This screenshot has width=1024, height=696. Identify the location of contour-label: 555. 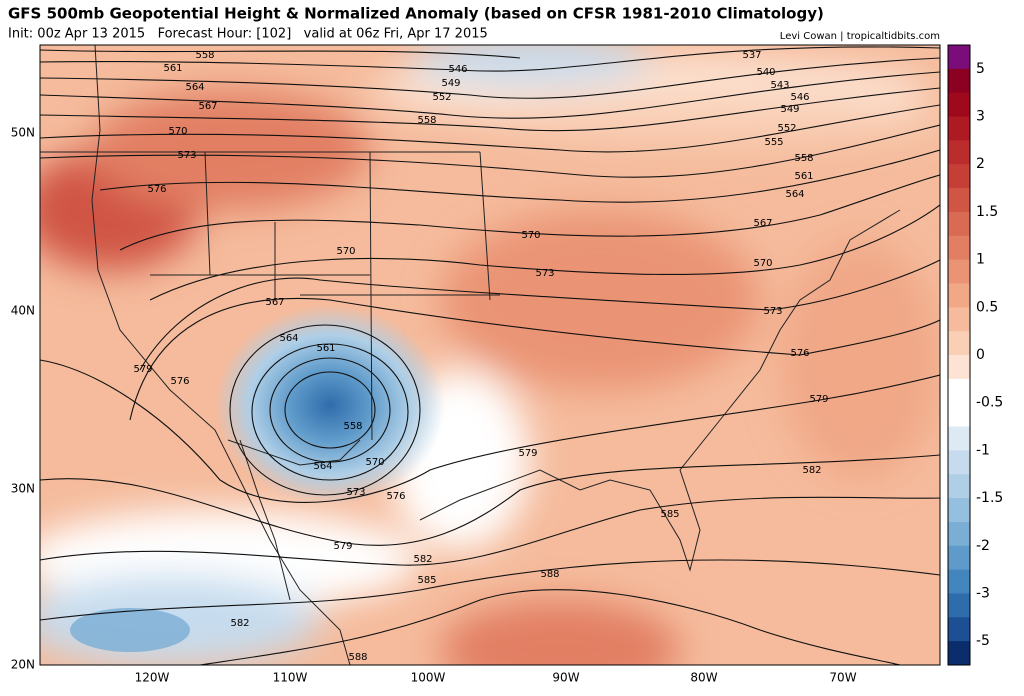
(773, 142).